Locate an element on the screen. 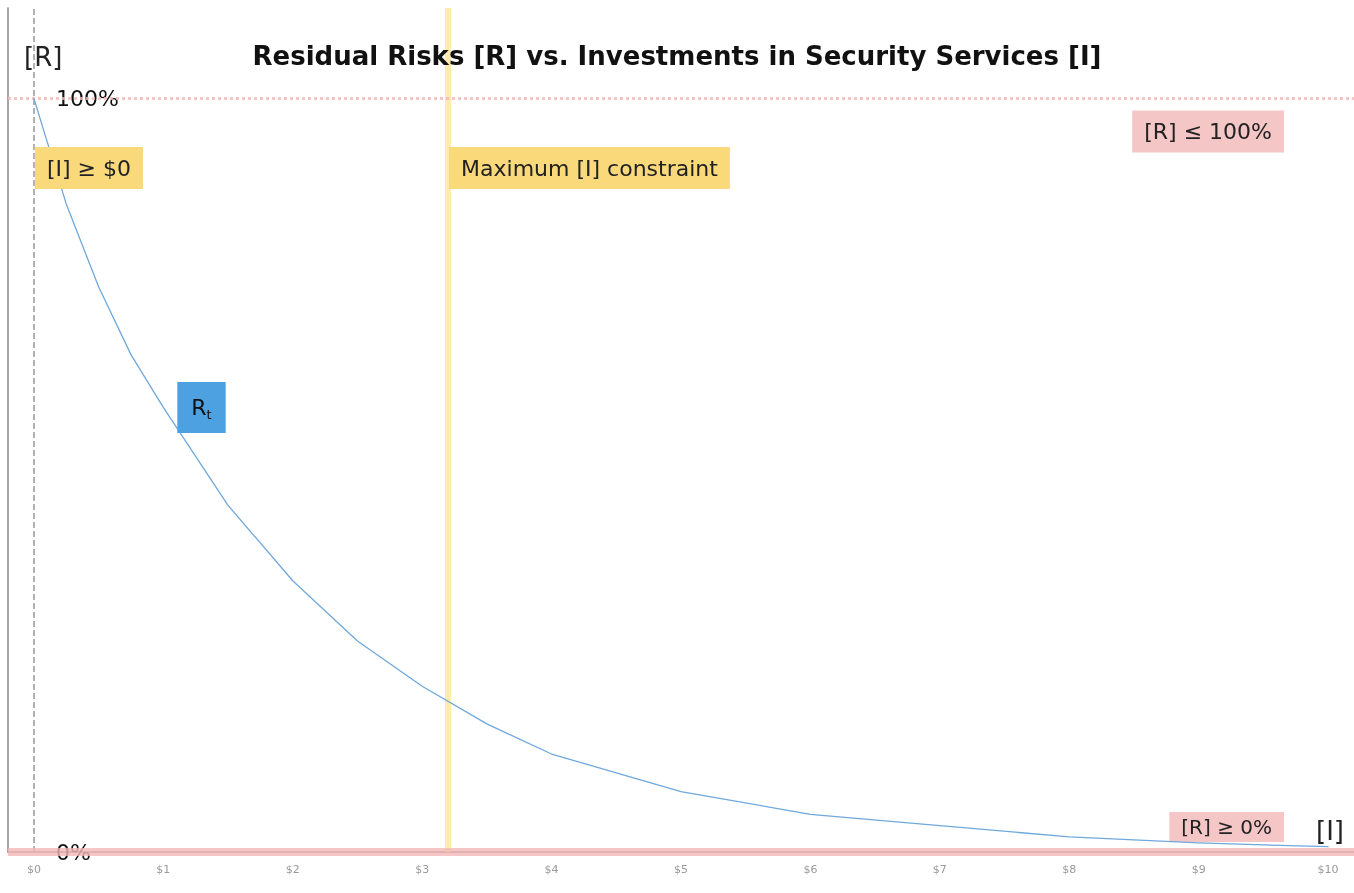  ref-line-label: [R] ≥ 0% is located at coordinates (1226, 827).